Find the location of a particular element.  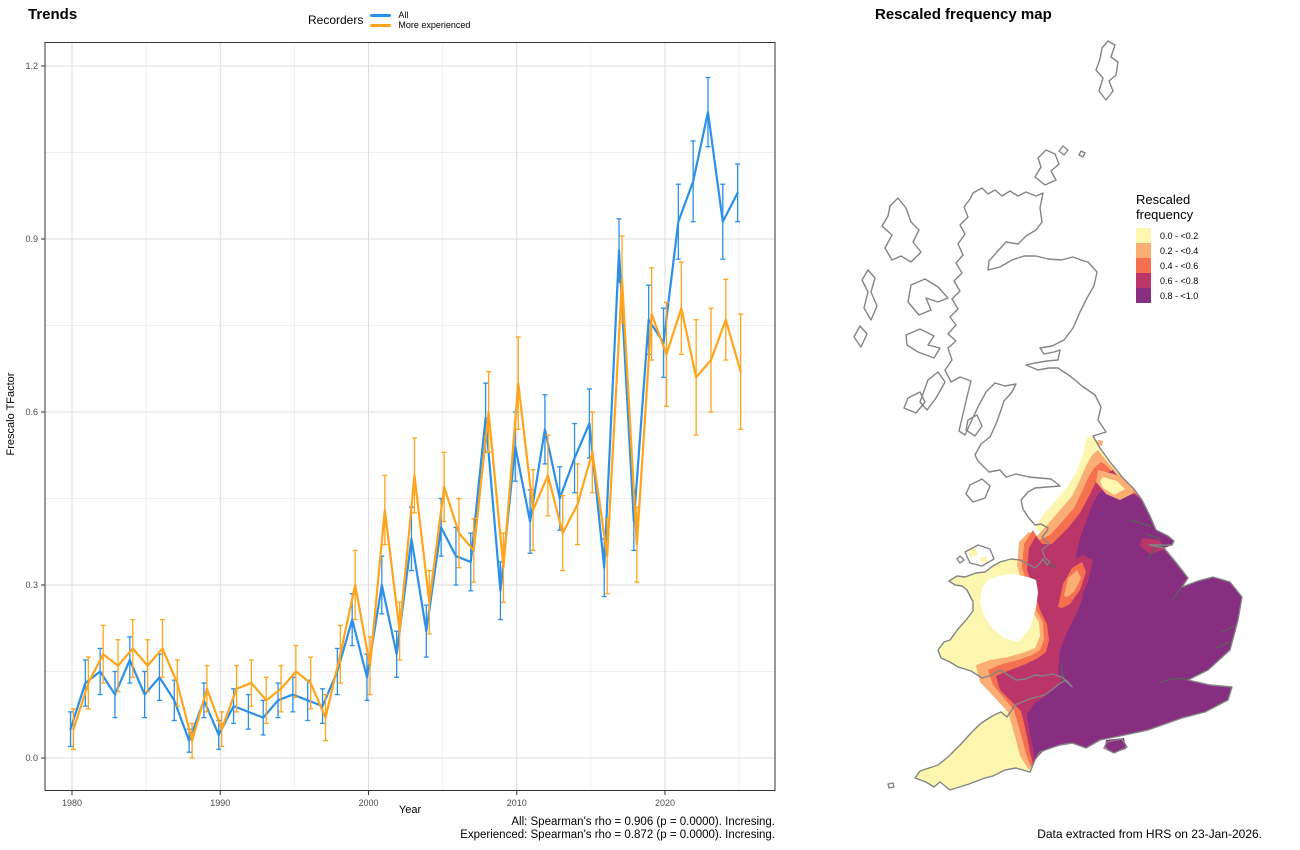

map-legend-row-4: 0.8 - <1.0 is located at coordinates (1167, 295).